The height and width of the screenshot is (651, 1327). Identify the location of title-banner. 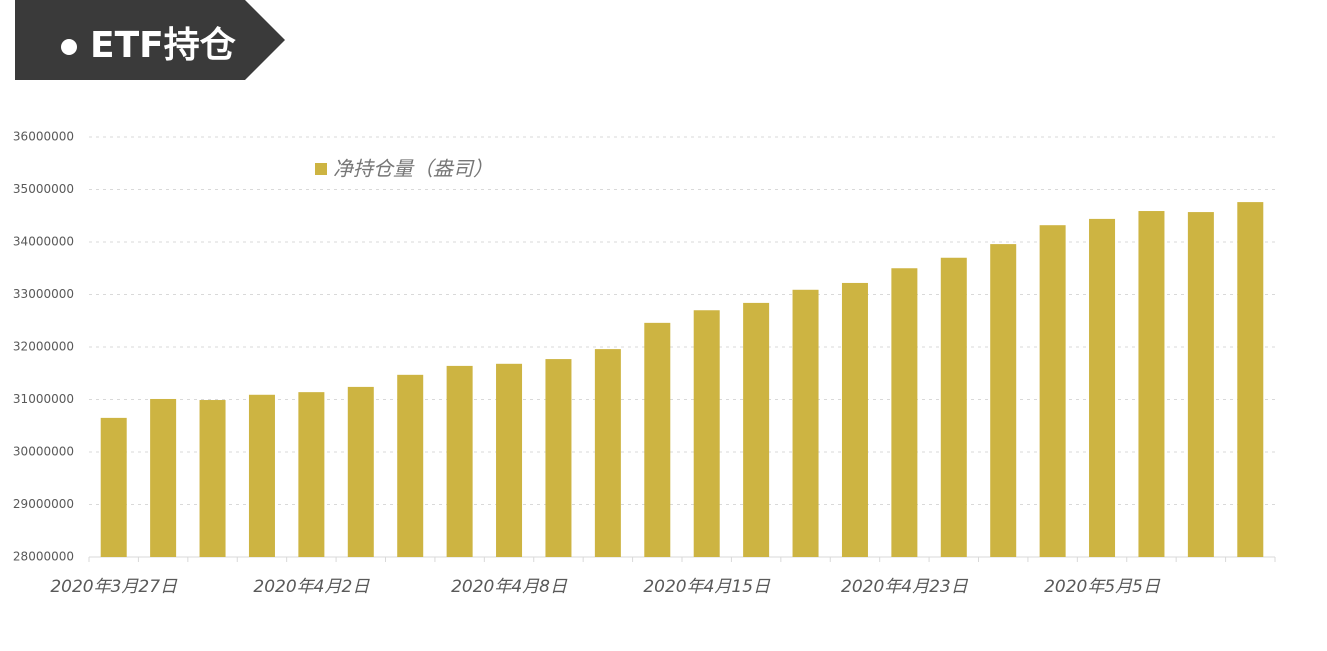
(150, 40).